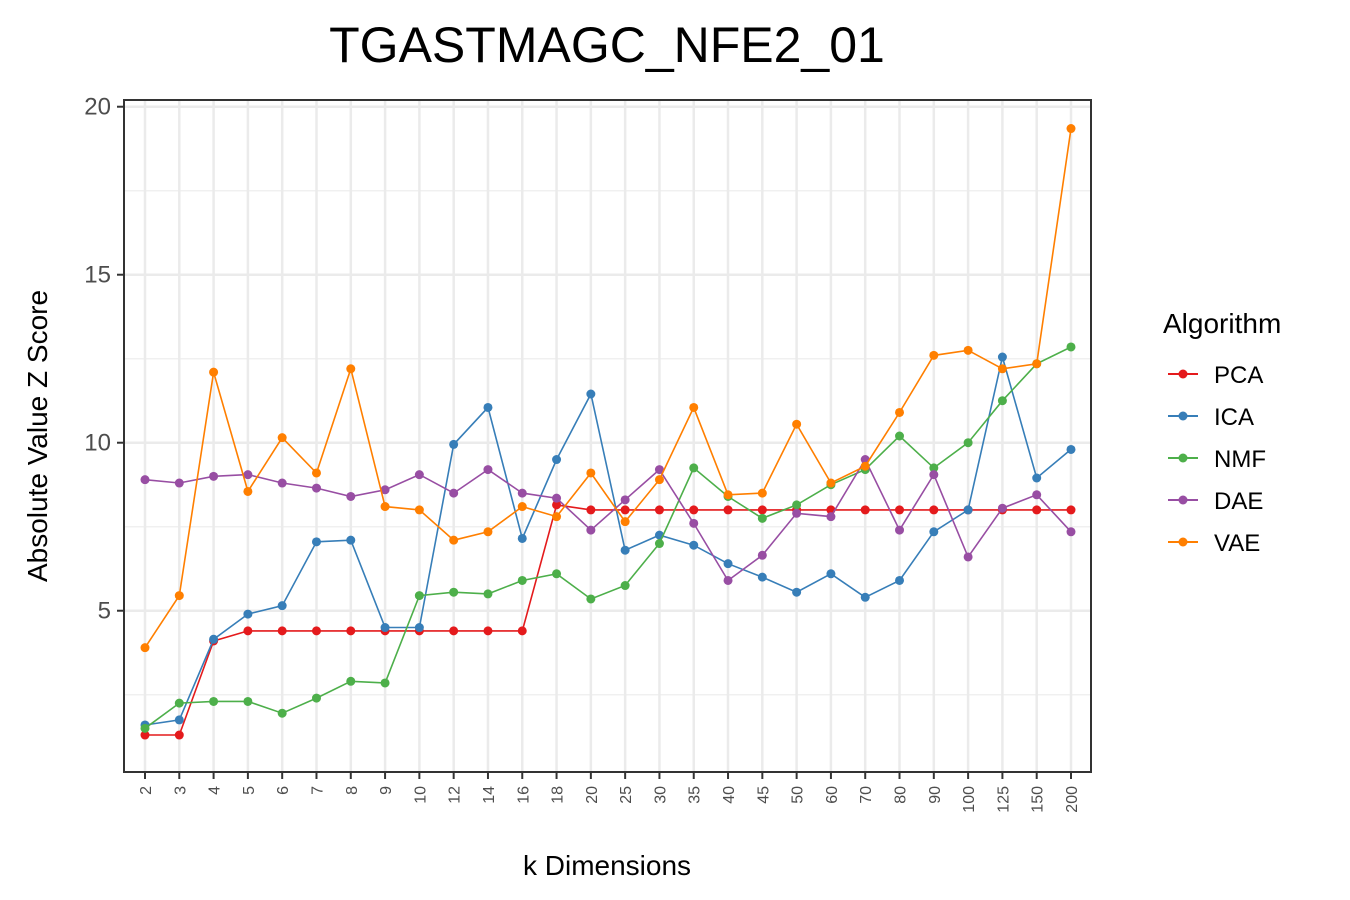 The image size is (1350, 900). What do you see at coordinates (215, 790) in the screenshot?
I see `x-tick-label: 4` at bounding box center [215, 790].